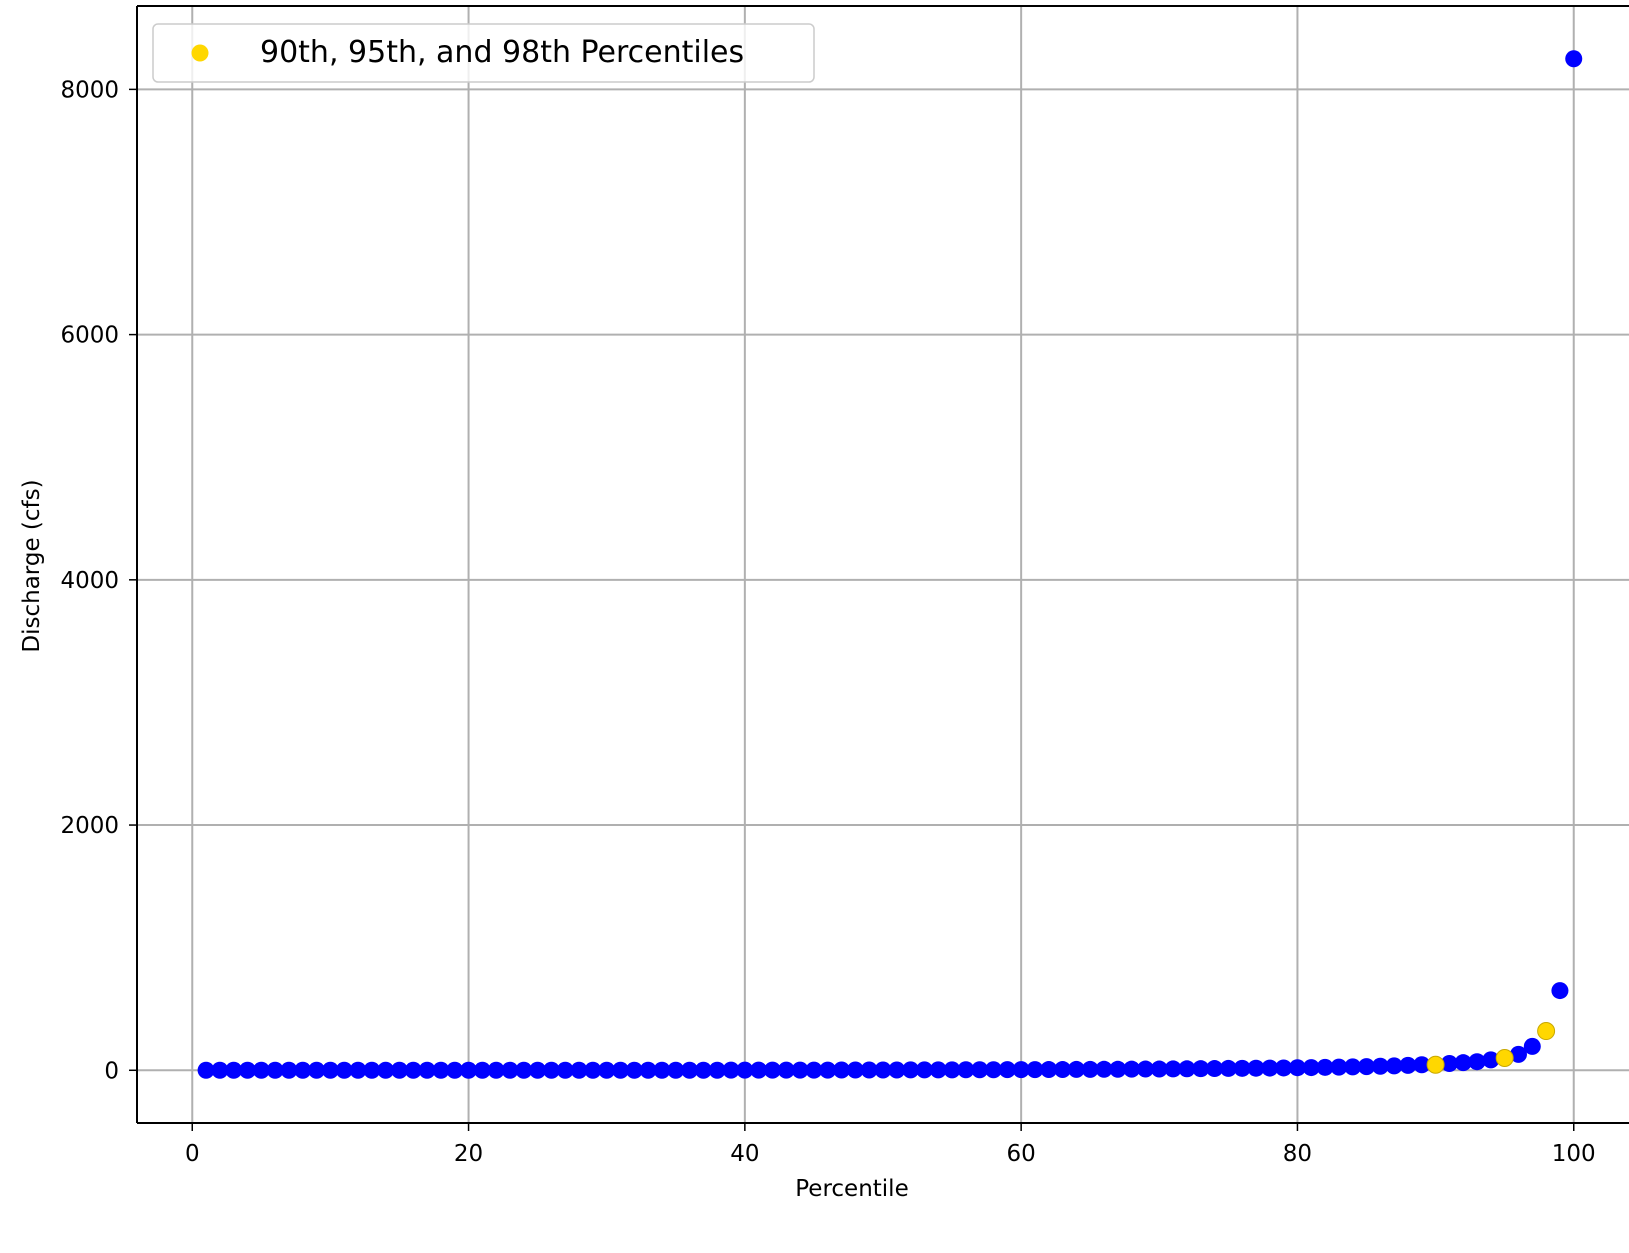  What do you see at coordinates (200, 53) in the screenshot?
I see `legend-marker-highlight` at bounding box center [200, 53].